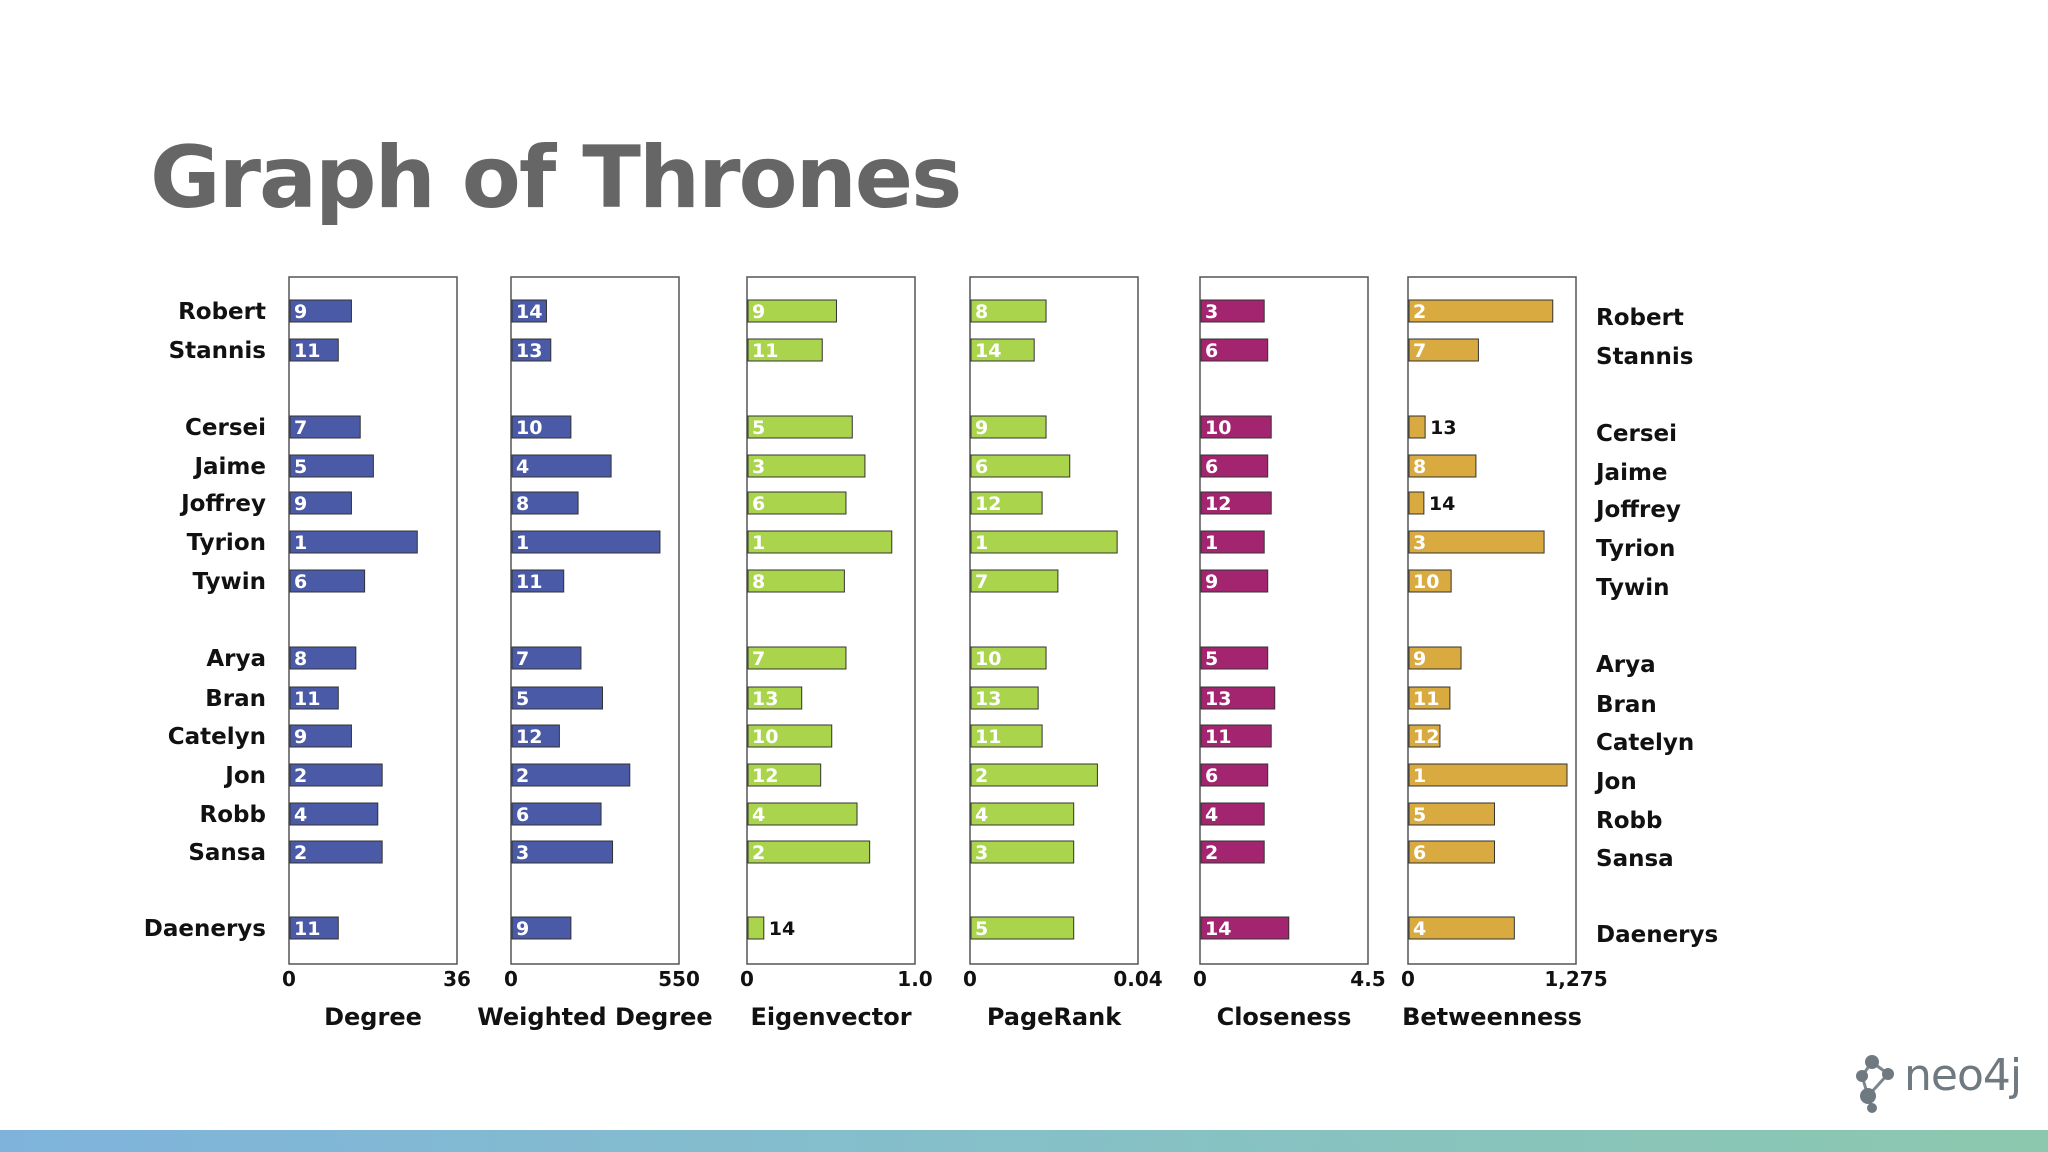  Describe the element at coordinates (1024, 1141) in the screenshot. I see `footer-band` at that location.